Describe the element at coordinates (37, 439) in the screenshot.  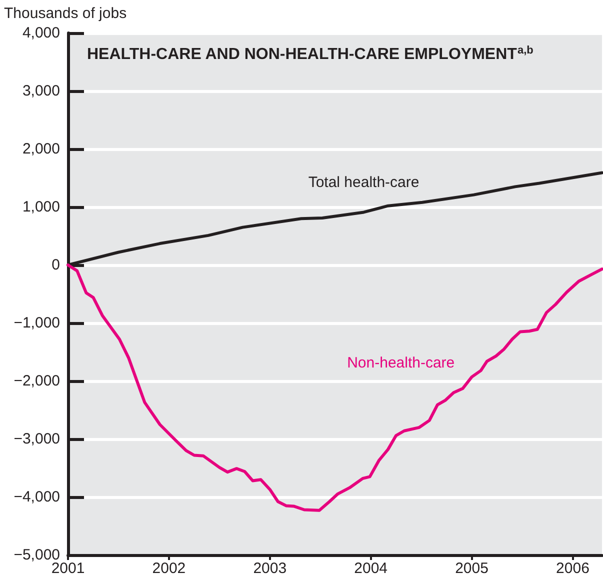
I see `y-tick-label: −3,000` at that location.